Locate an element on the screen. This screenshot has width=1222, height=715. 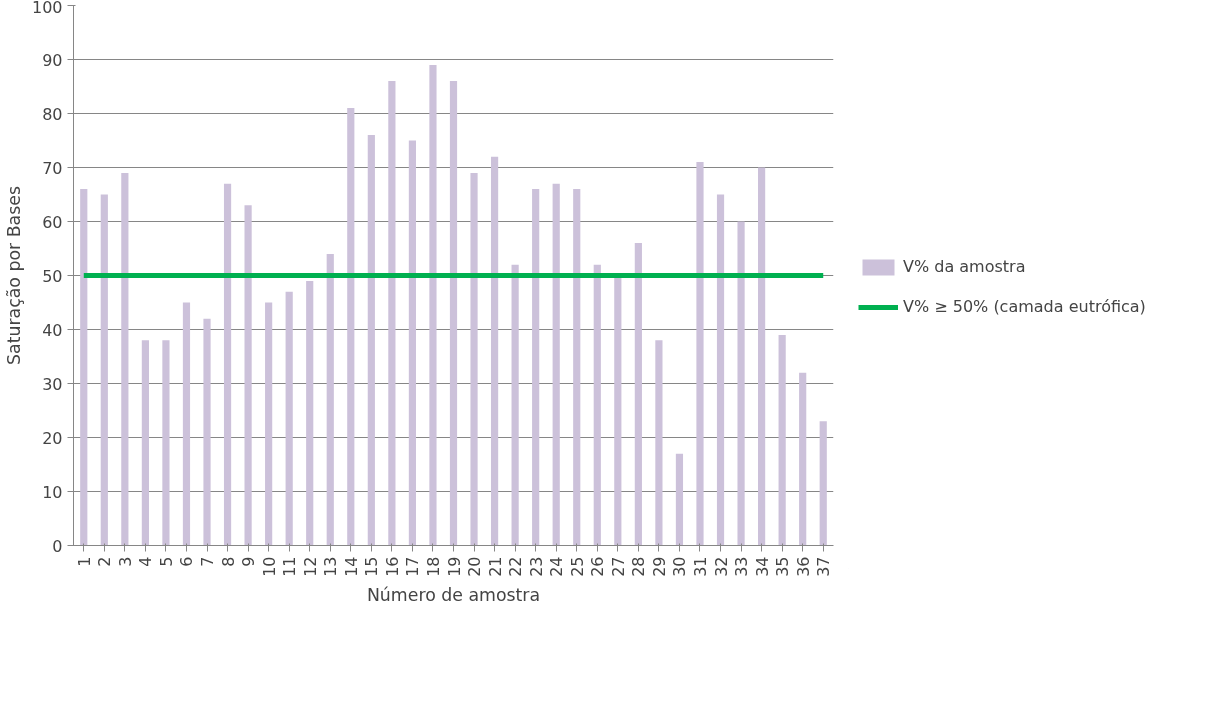
x-tick-label: 25 is located at coordinates (577, 566).